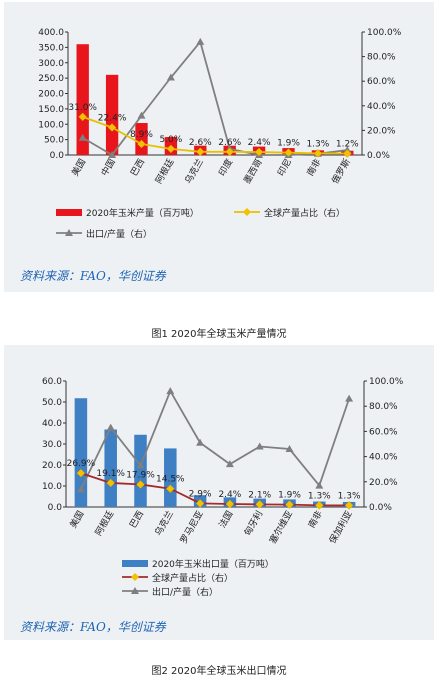 Image resolution: width=438 pixels, height=683 pixels. I want to click on y-tick-label-right: 80.0%, so click(383, 407).